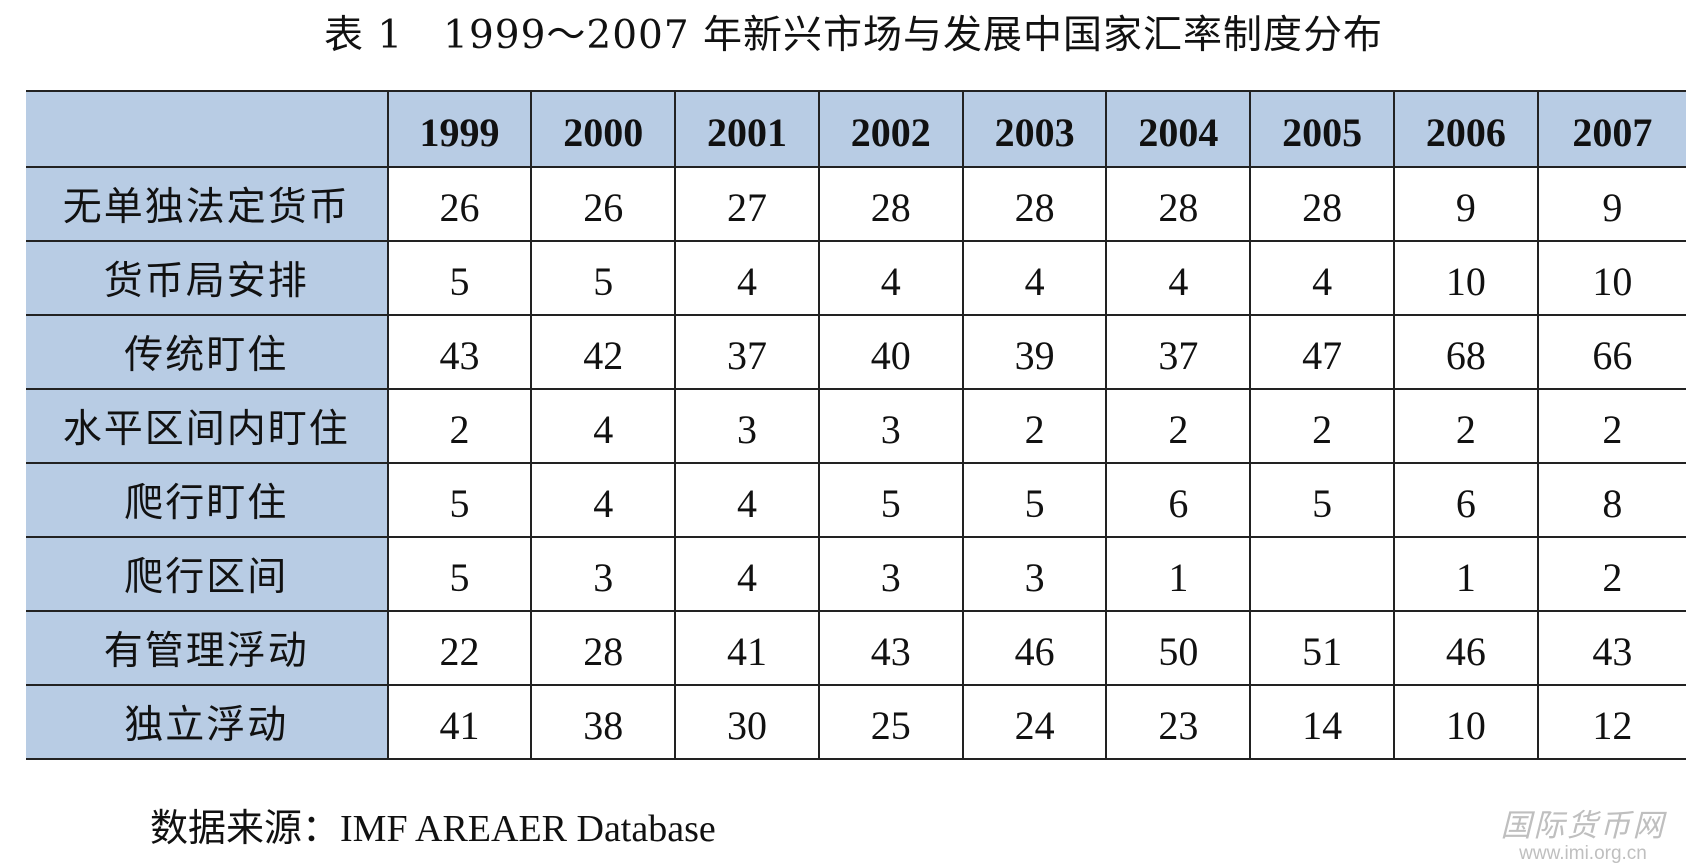  What do you see at coordinates (207, 278) in the screenshot?
I see `row-label: 货币局安排` at bounding box center [207, 278].